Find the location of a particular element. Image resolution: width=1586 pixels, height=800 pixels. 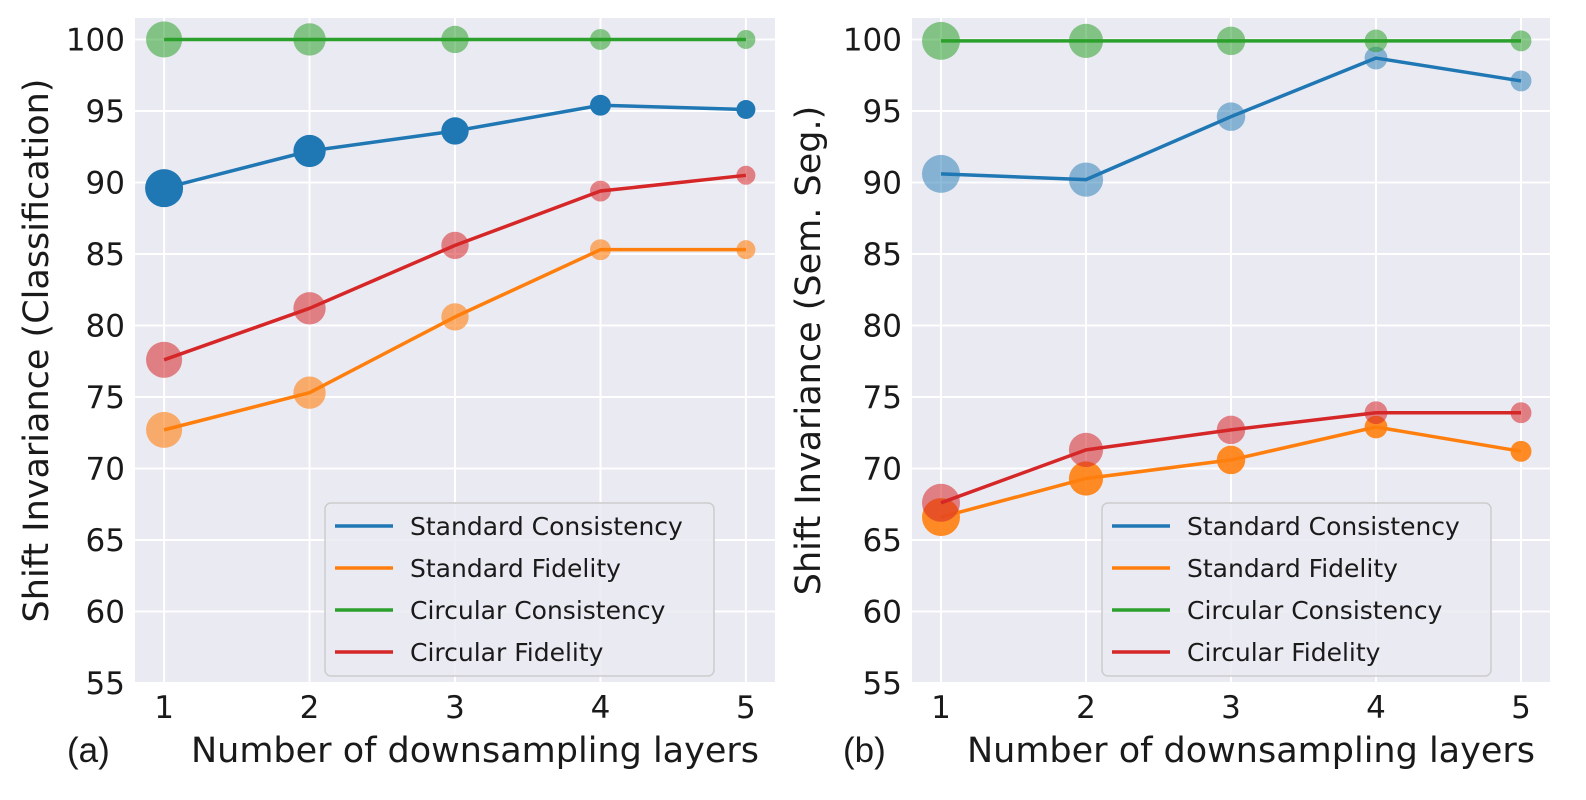

panel-label: (b) is located at coordinates (864, 750).